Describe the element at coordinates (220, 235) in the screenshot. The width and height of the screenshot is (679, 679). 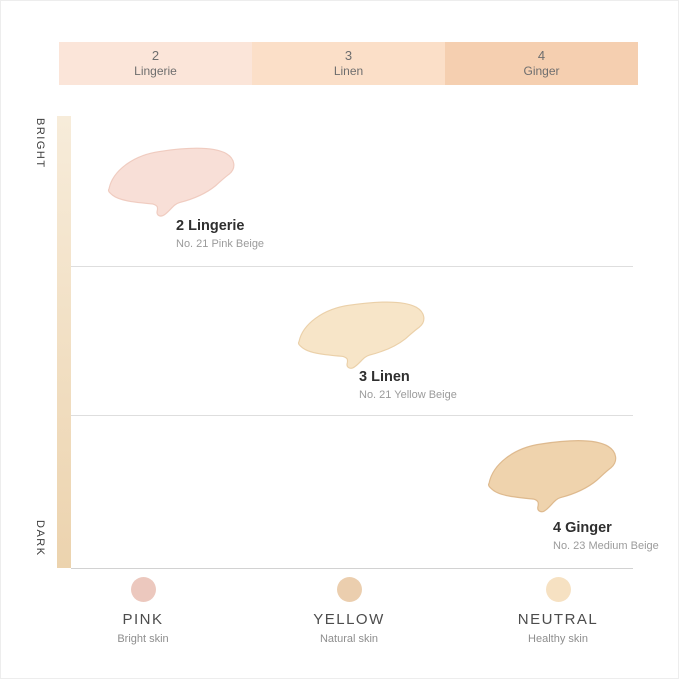
I see `swatch-label-lingerie: 2 Lingerie No. 21 Pink Beige` at that location.